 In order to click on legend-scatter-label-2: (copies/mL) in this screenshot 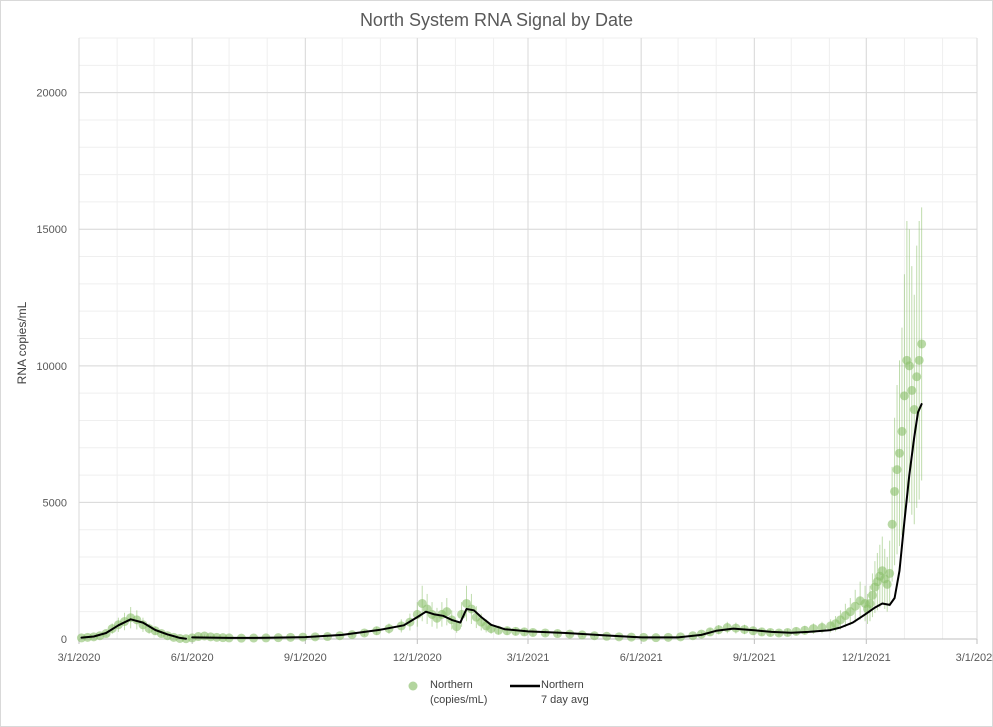, I will do `click(459, 700)`.